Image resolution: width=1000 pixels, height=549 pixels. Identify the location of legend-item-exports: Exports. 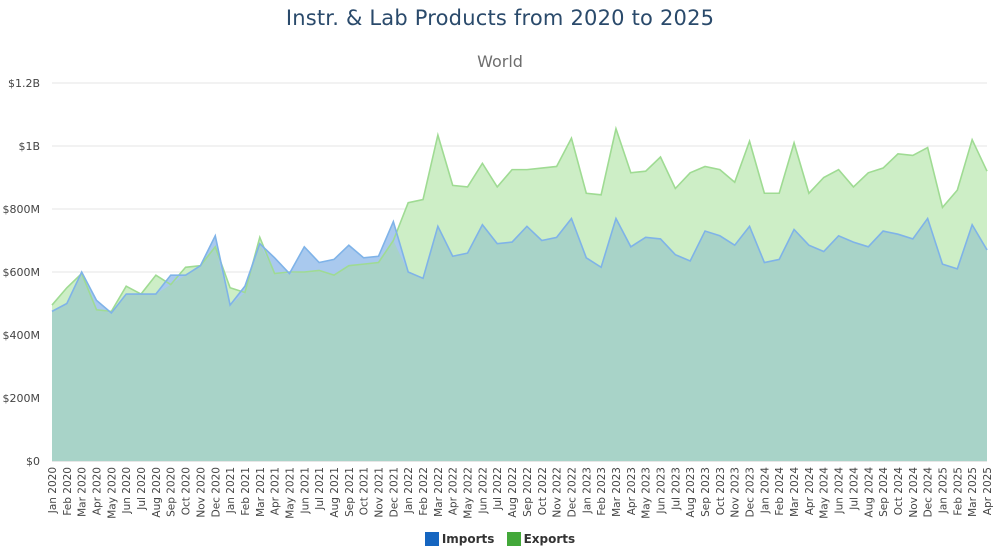
(540, 539).